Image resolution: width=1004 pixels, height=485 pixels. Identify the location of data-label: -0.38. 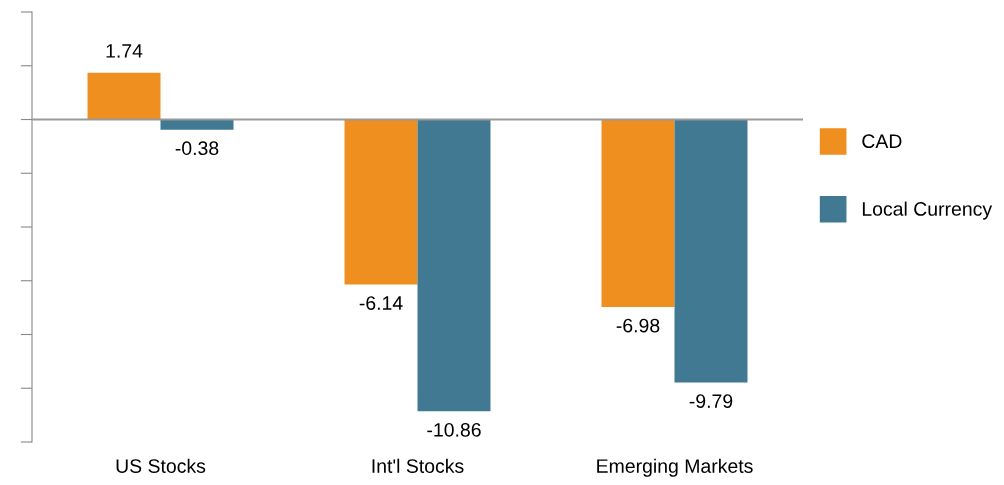
(197, 148).